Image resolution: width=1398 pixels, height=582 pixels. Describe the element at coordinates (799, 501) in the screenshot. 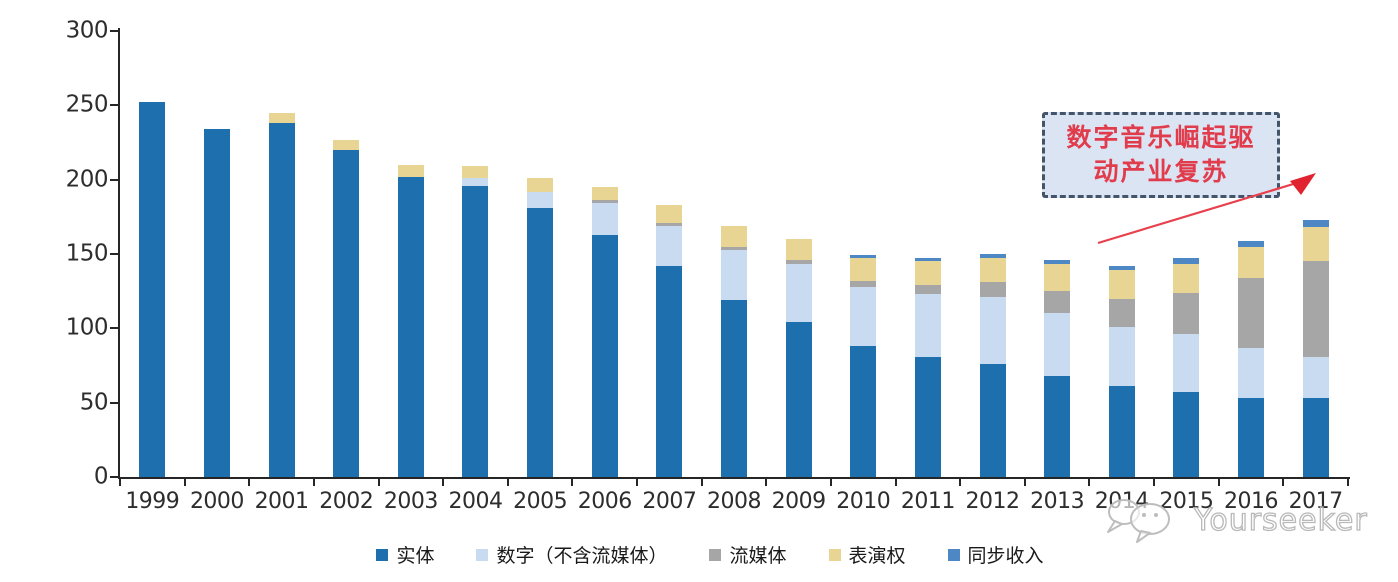

I see `x-axis-label: 2009` at that location.